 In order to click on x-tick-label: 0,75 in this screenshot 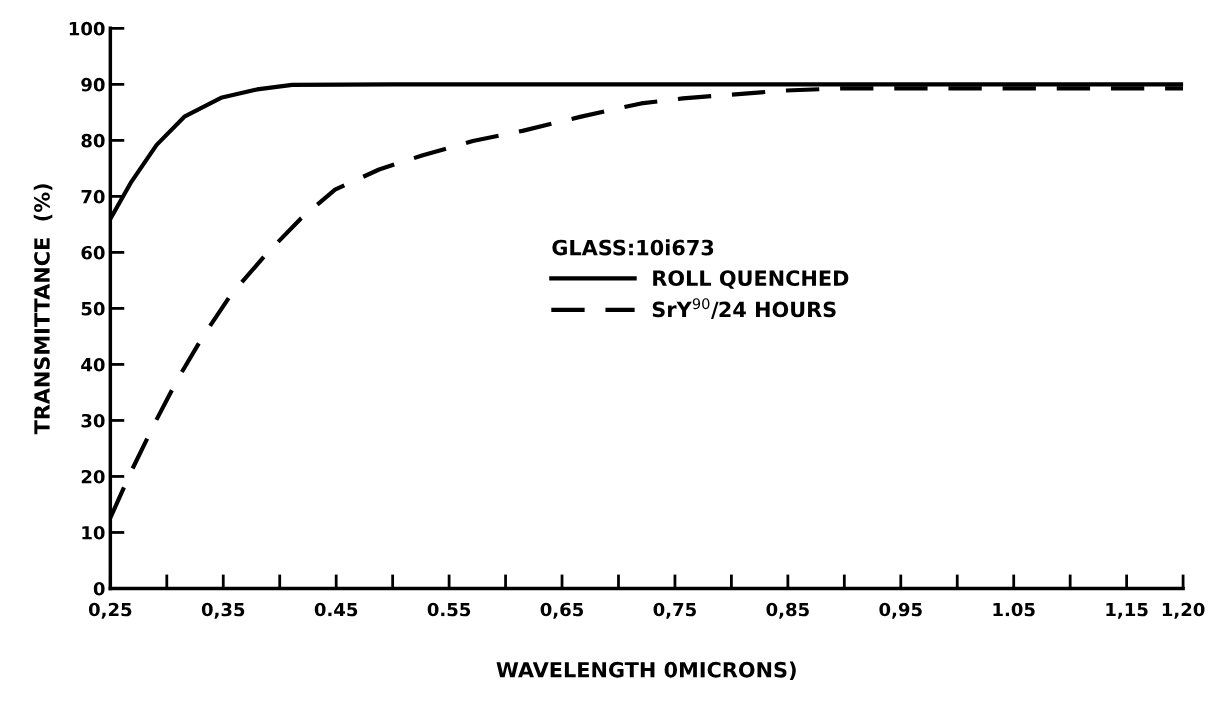, I will do `click(674, 610)`.